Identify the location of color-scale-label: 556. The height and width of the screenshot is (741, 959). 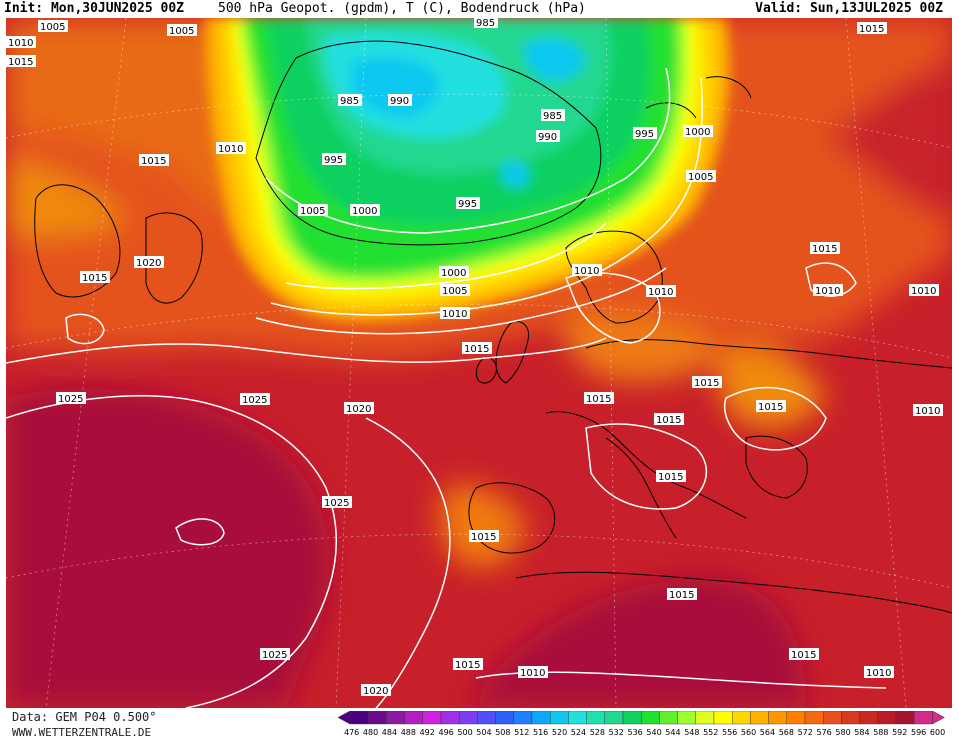
(730, 732).